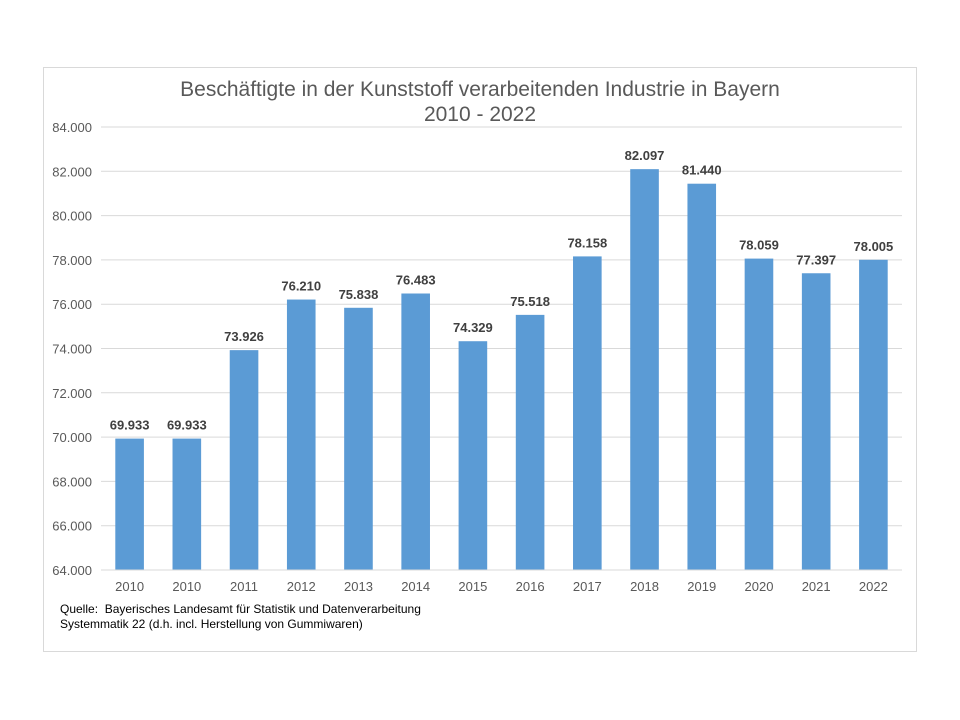  What do you see at coordinates (416, 280) in the screenshot?
I see `data-label: 76.483` at bounding box center [416, 280].